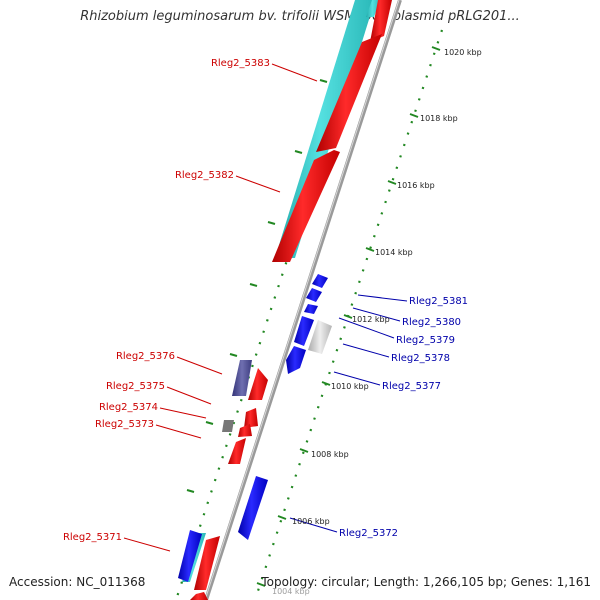 The image size is (600, 600). What do you see at coordinates (240, 63) in the screenshot?
I see `gene-label-rleg2-5383: Rleg2_5383` at bounding box center [240, 63].